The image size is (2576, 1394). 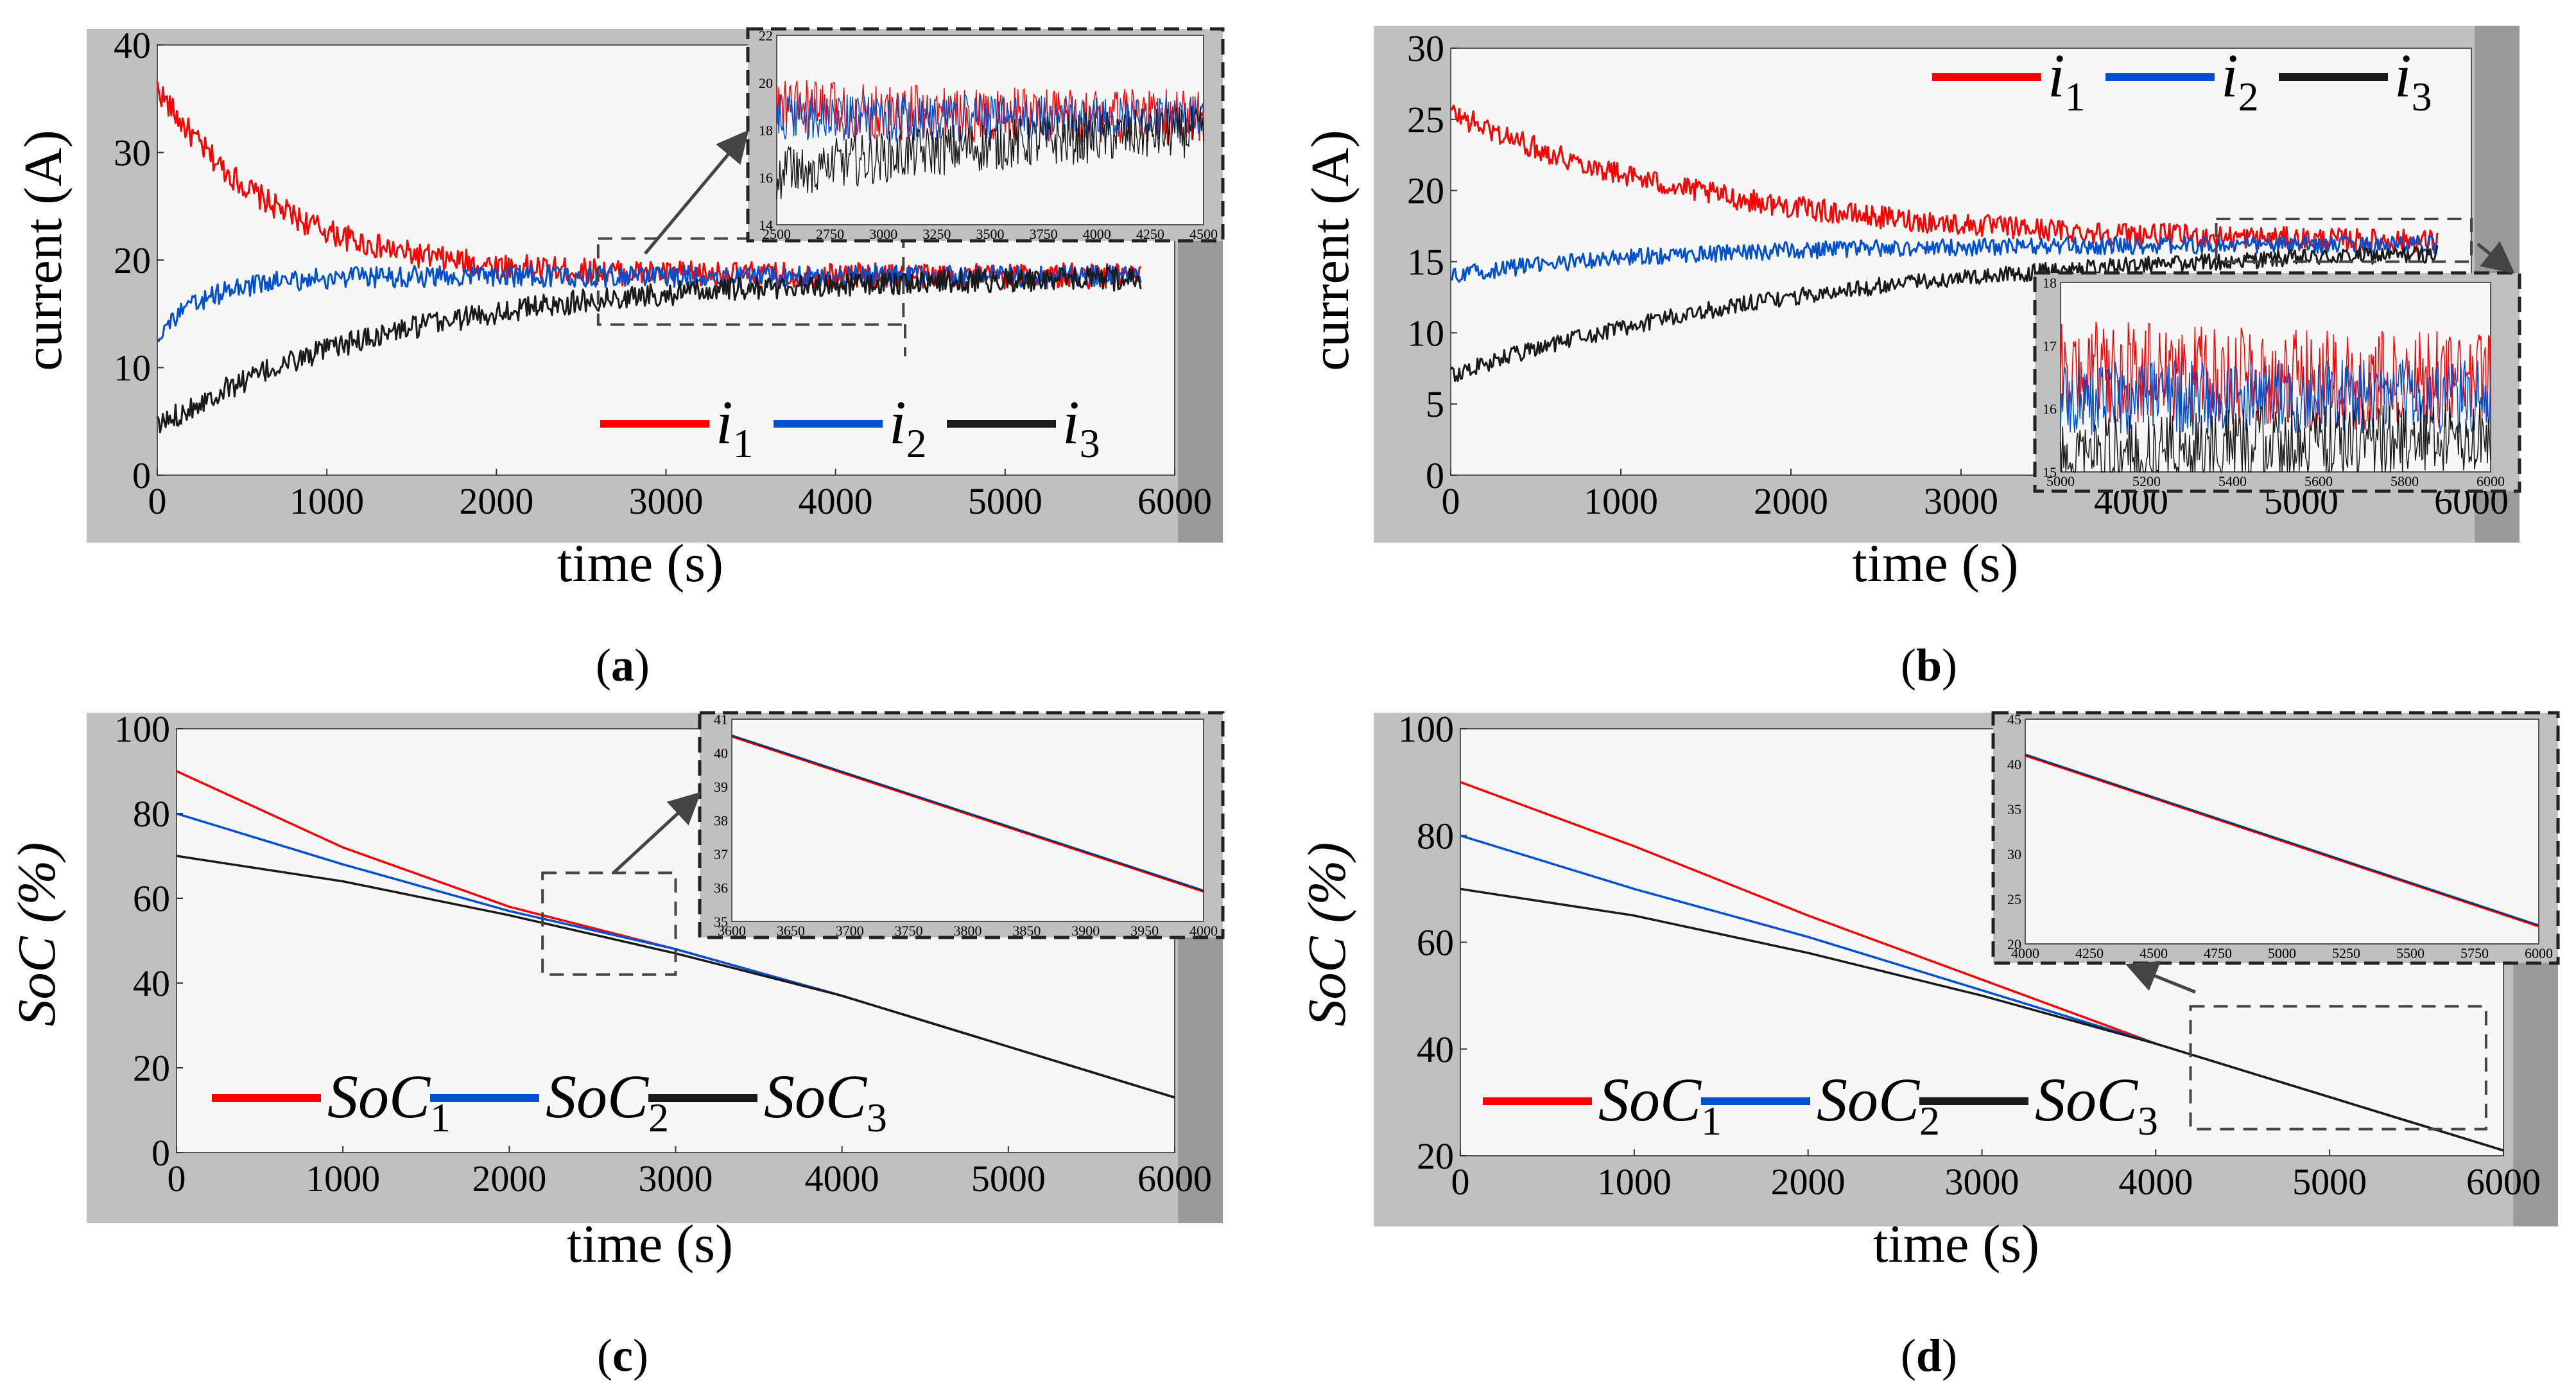 What do you see at coordinates (2346, 953) in the screenshot?
I see `inset-x-tick-label: 5250` at bounding box center [2346, 953].